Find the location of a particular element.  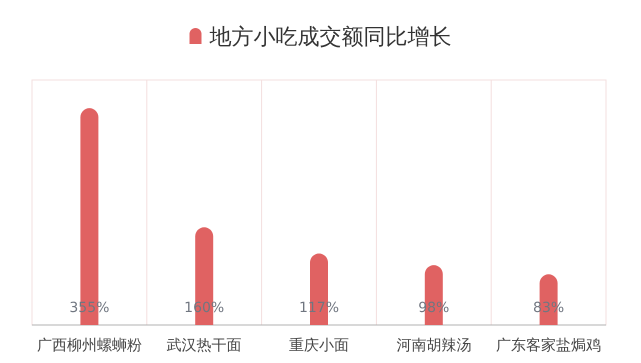

legend: 地方小吃成交额同比增长 is located at coordinates (321, 37).